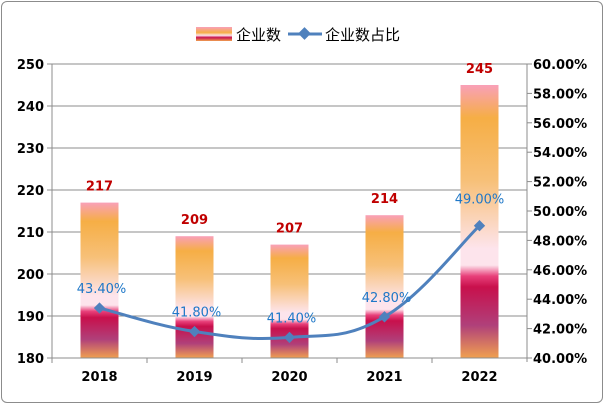  I want to click on left-tick-label: 240, so click(30, 107).